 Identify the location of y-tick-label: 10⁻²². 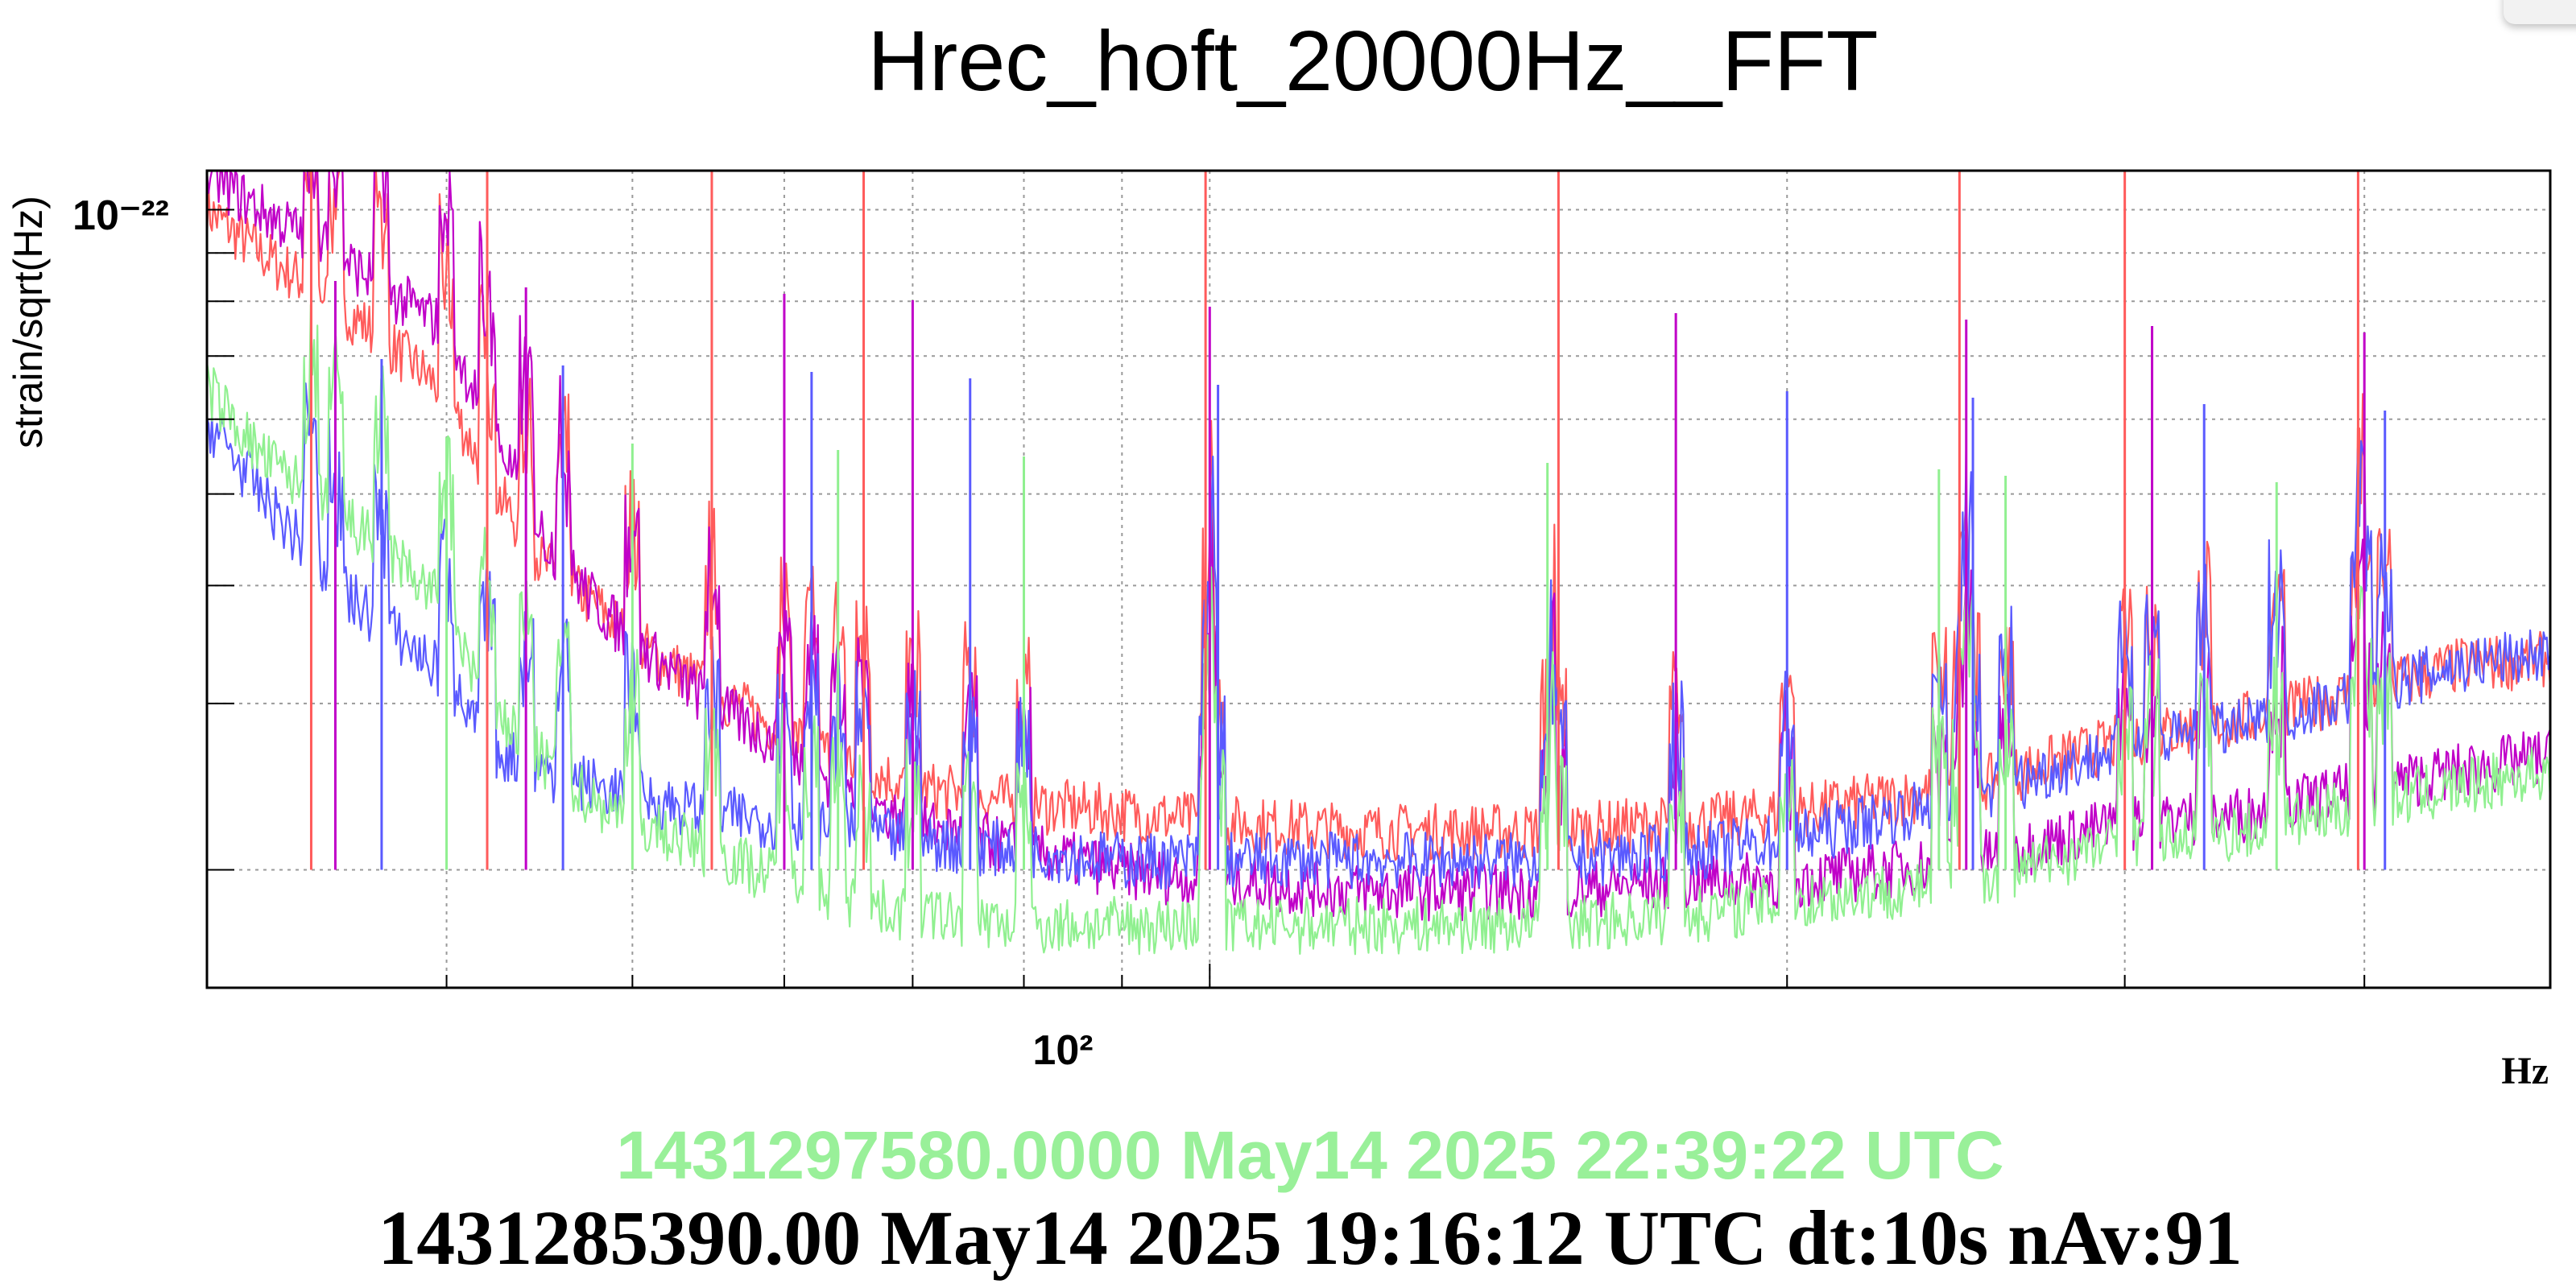
(120, 216).